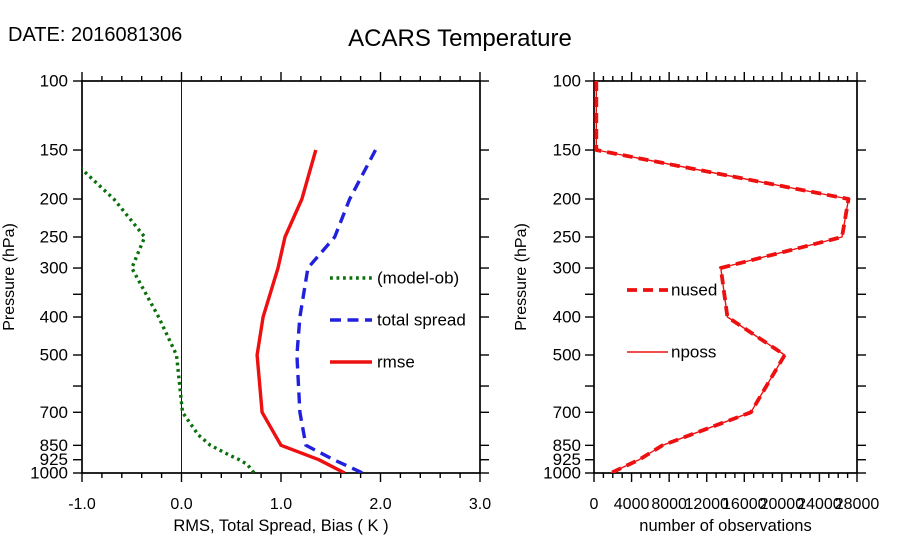 Image resolution: width=900 pixels, height=560 pixels. What do you see at coordinates (418, 278) in the screenshot?
I see `legend-label: (model-ob)` at bounding box center [418, 278].